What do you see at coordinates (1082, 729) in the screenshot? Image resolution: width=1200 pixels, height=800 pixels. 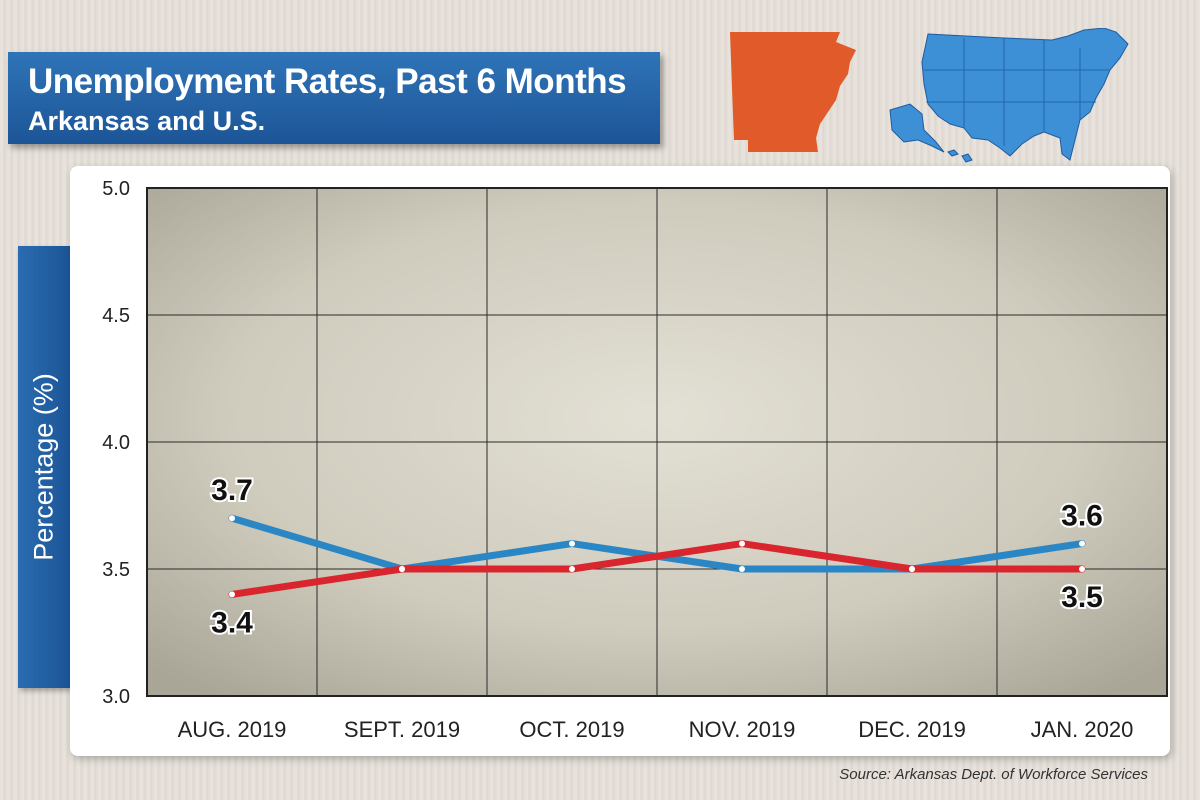 I see `x-tick-label: JAN. 2020` at bounding box center [1082, 729].